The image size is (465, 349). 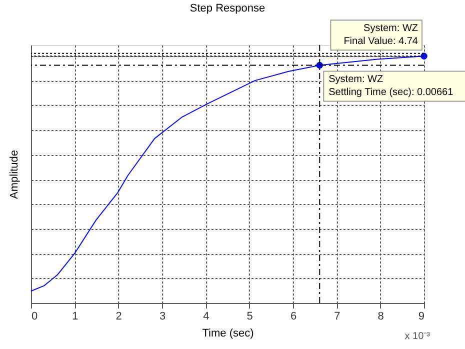 I want to click on annotation: System: WZ Final Value: 4.74, so click(x=381, y=35).